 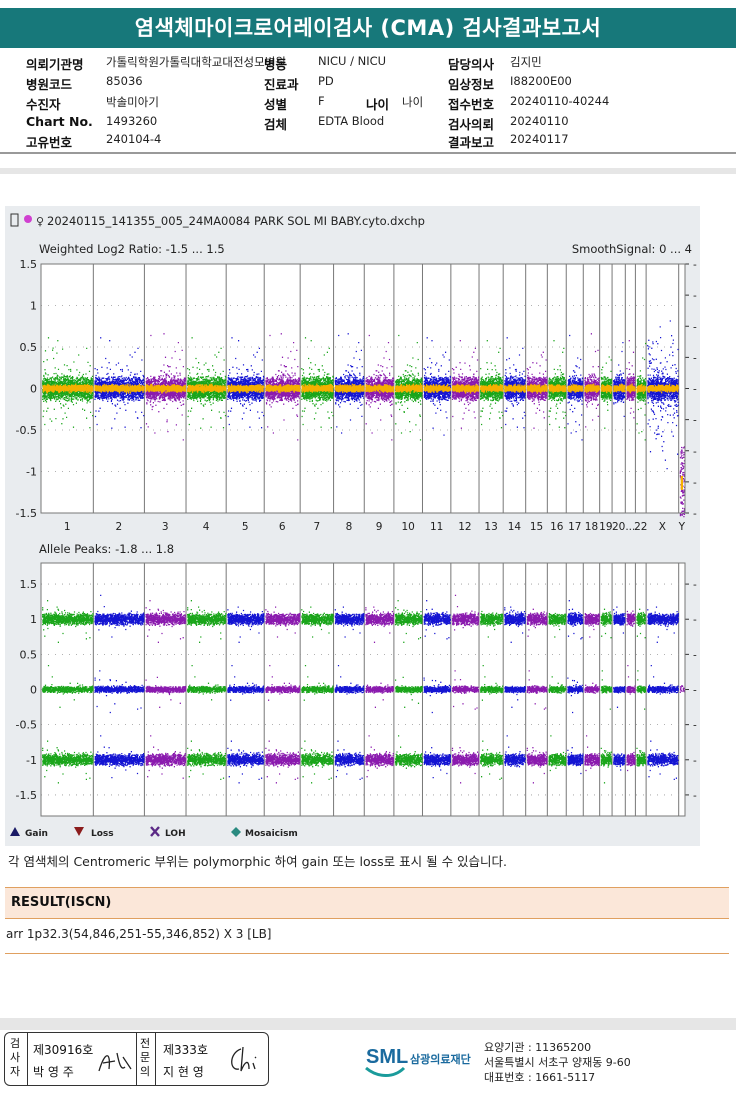 I want to click on bottom-plot-title: Allele Peaks: -1.8 ... 1.8, so click(x=106, y=549).